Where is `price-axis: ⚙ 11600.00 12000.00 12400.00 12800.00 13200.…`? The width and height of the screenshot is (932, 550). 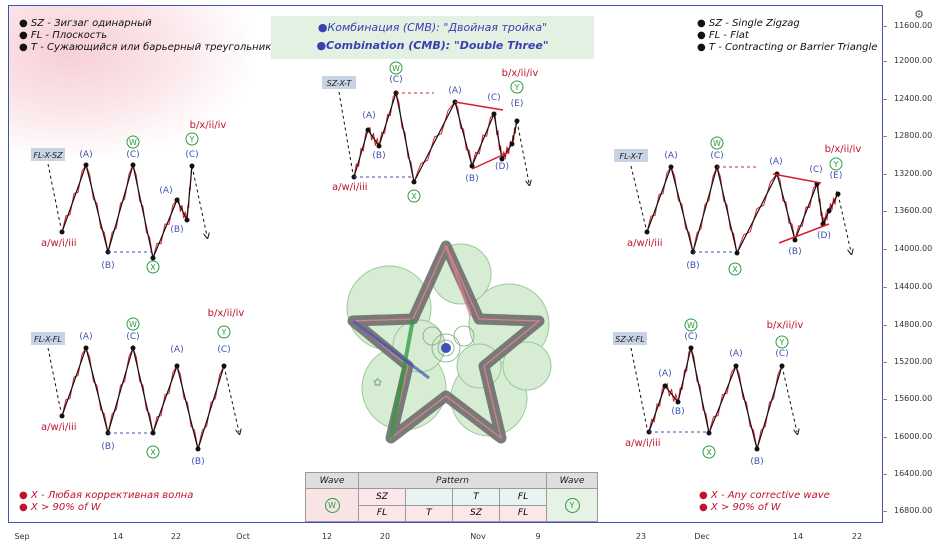 price-axis: ⚙ 11600.00 12000.00 12400.00 12800.00 13200.… is located at coordinates (907, 260).